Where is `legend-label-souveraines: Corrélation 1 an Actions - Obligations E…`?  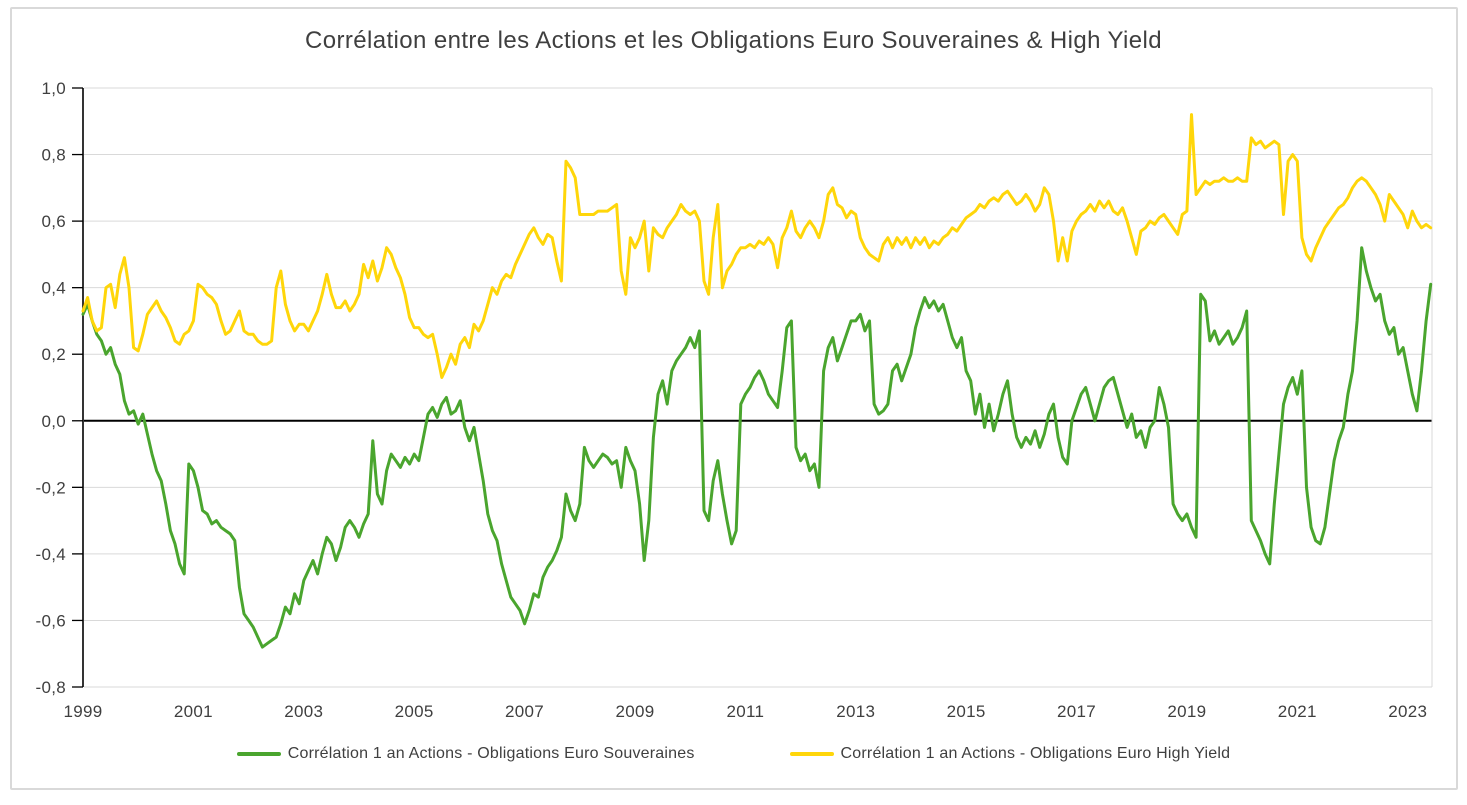 legend-label-souveraines: Corrélation 1 an Actions - Obligations E… is located at coordinates (491, 753).